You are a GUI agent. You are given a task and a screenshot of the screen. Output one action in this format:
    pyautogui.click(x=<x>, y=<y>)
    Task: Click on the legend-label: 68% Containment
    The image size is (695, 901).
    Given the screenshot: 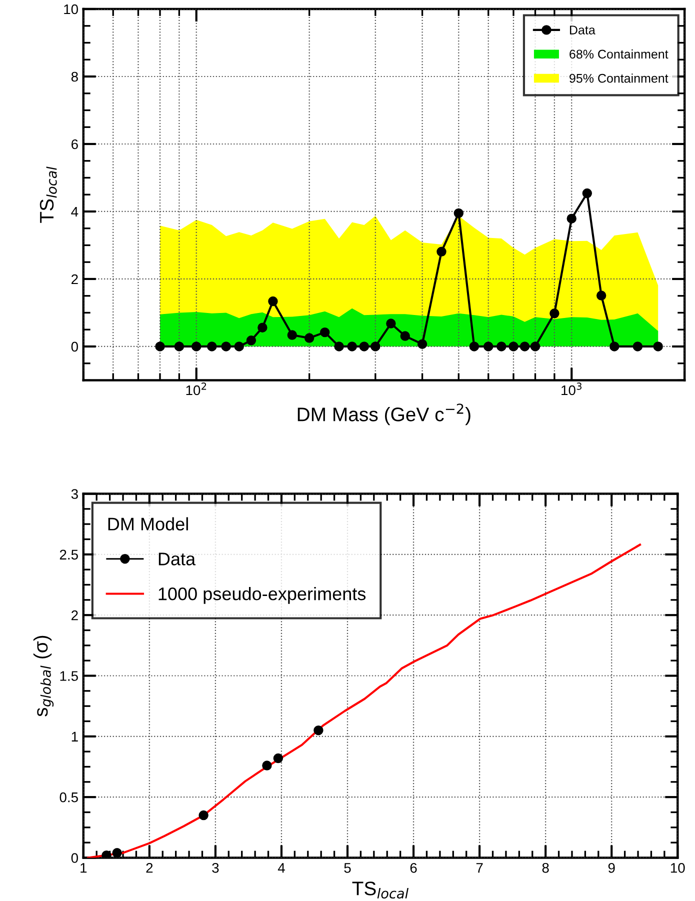 What is the action you would take?
    pyautogui.click(x=619, y=54)
    